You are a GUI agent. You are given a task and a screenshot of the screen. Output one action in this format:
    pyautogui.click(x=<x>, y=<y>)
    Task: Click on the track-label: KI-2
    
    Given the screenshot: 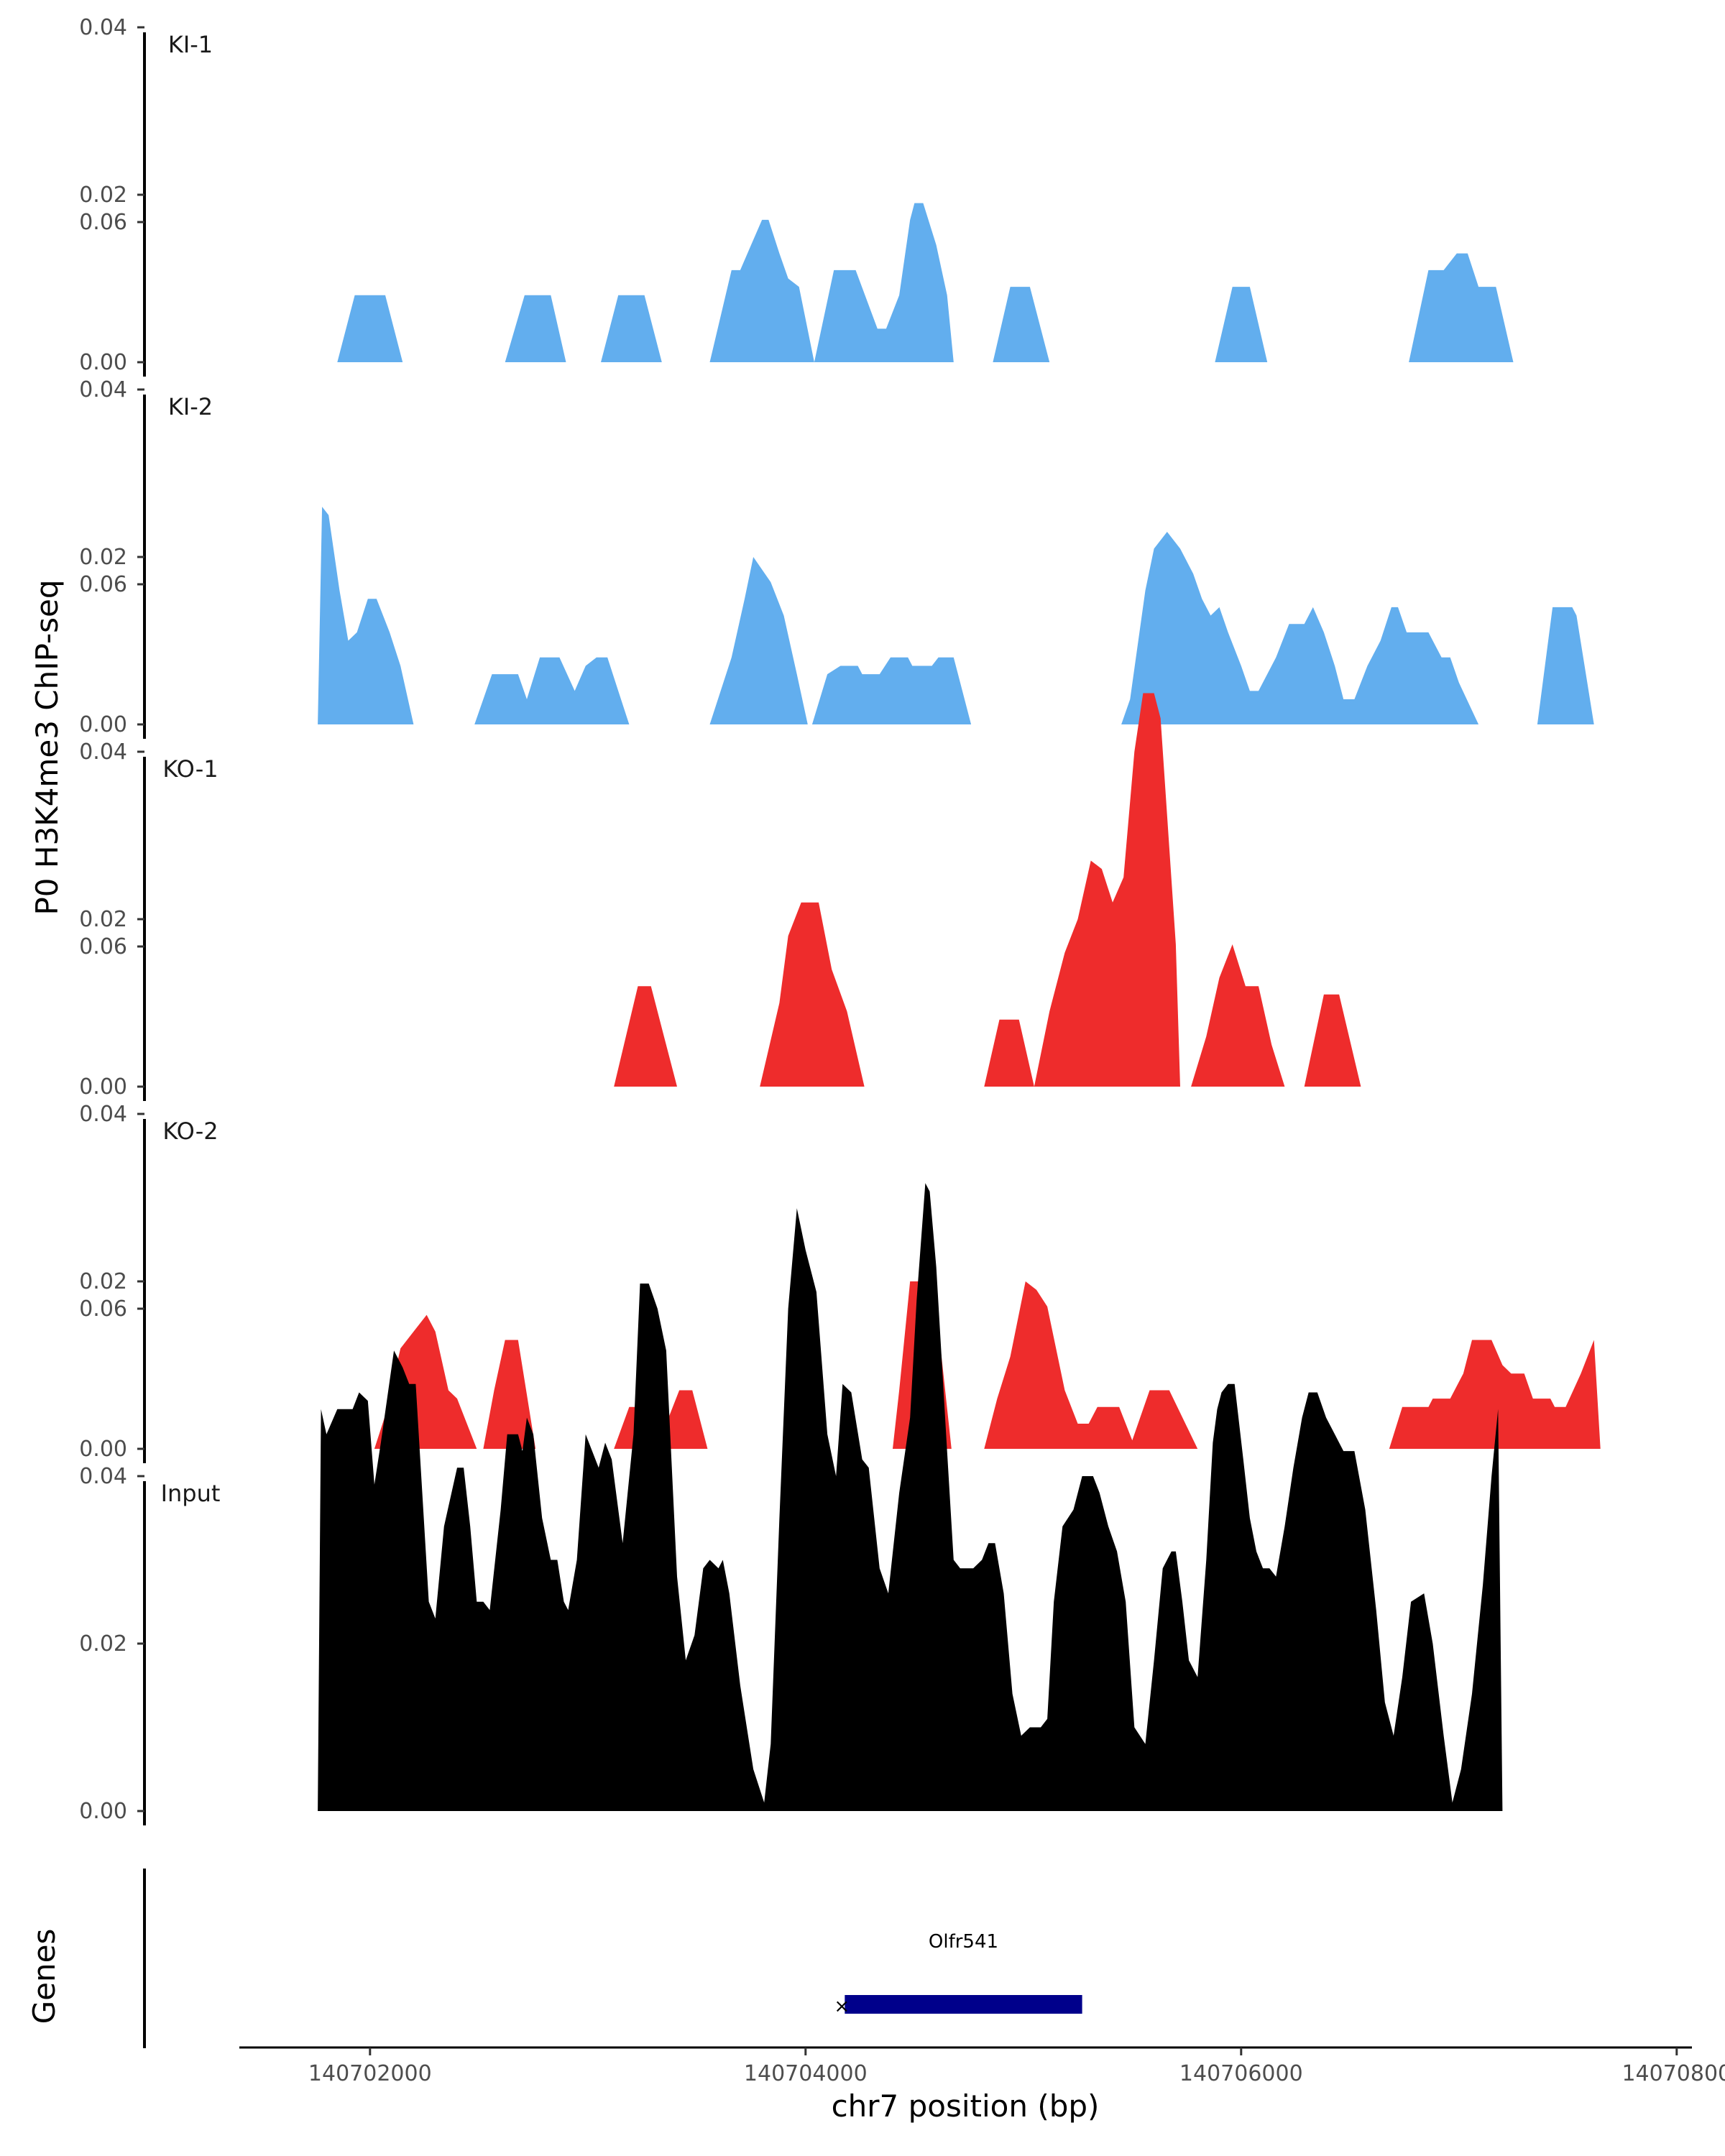 What is the action you would take?
    pyautogui.click(x=190, y=407)
    